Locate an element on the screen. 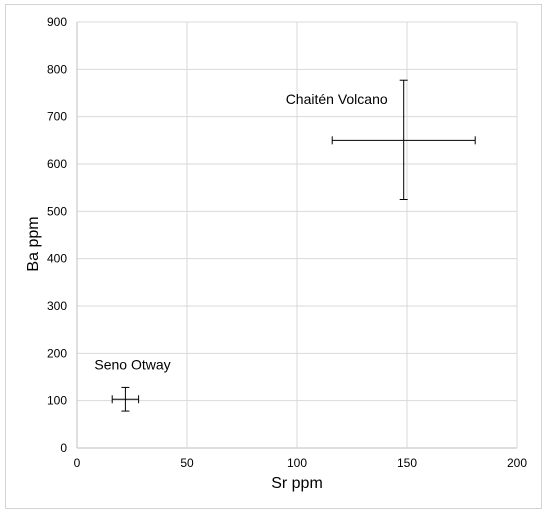 The image size is (550, 516). y-tick-label: 900 is located at coordinates (57, 22).